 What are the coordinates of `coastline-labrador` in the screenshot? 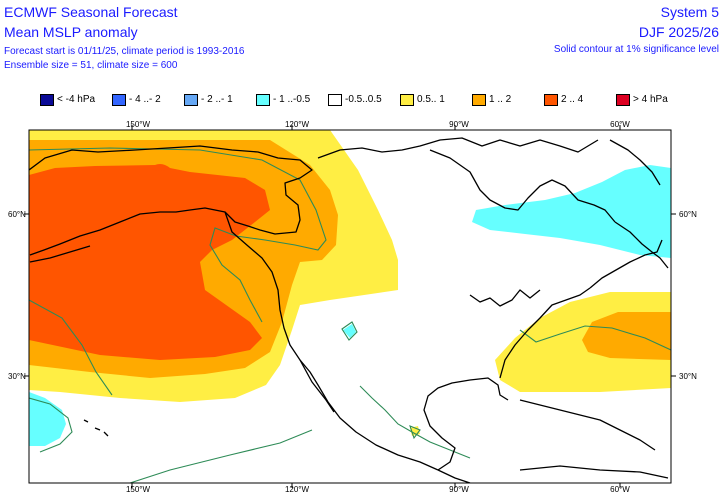 It's located at (641, 245).